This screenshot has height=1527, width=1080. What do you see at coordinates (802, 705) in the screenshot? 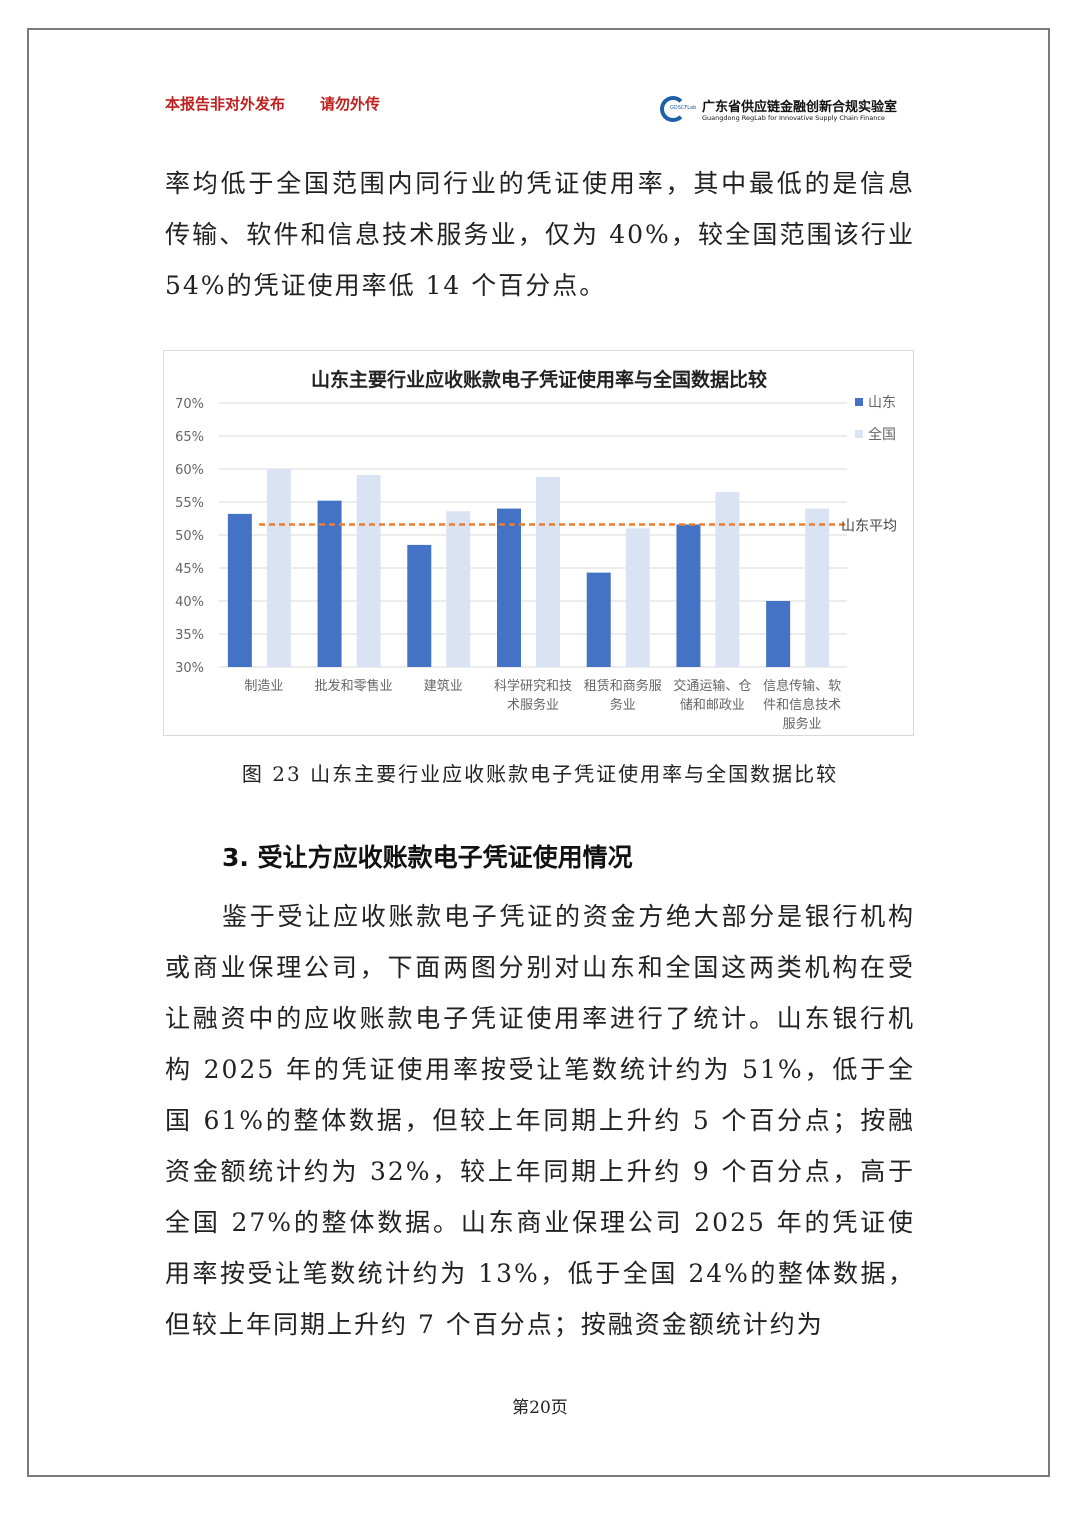
I see `x-category-label: 件和信息技术` at bounding box center [802, 705].